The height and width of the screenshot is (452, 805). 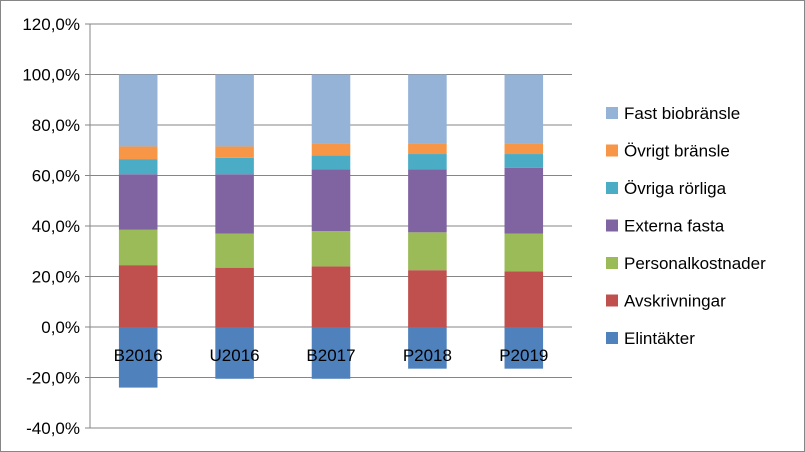 What do you see at coordinates (56, 125) in the screenshot?
I see `y-tick-label: 80,0%` at bounding box center [56, 125].